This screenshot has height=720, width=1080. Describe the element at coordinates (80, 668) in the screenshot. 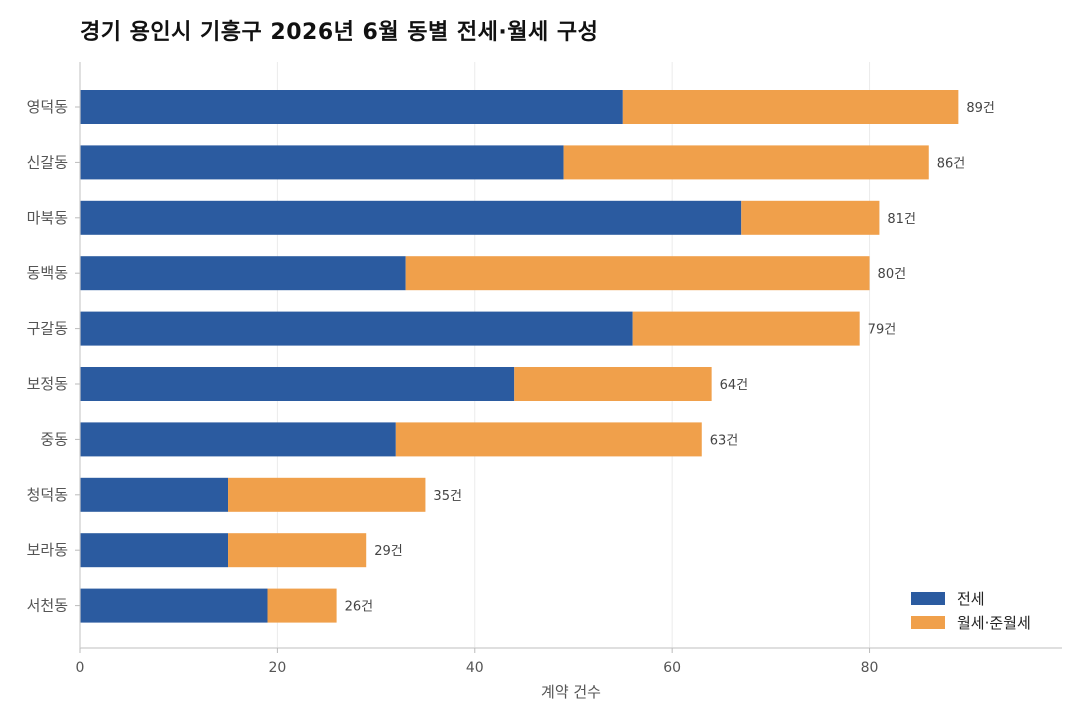

I see `x-tick-label: 0` at that location.